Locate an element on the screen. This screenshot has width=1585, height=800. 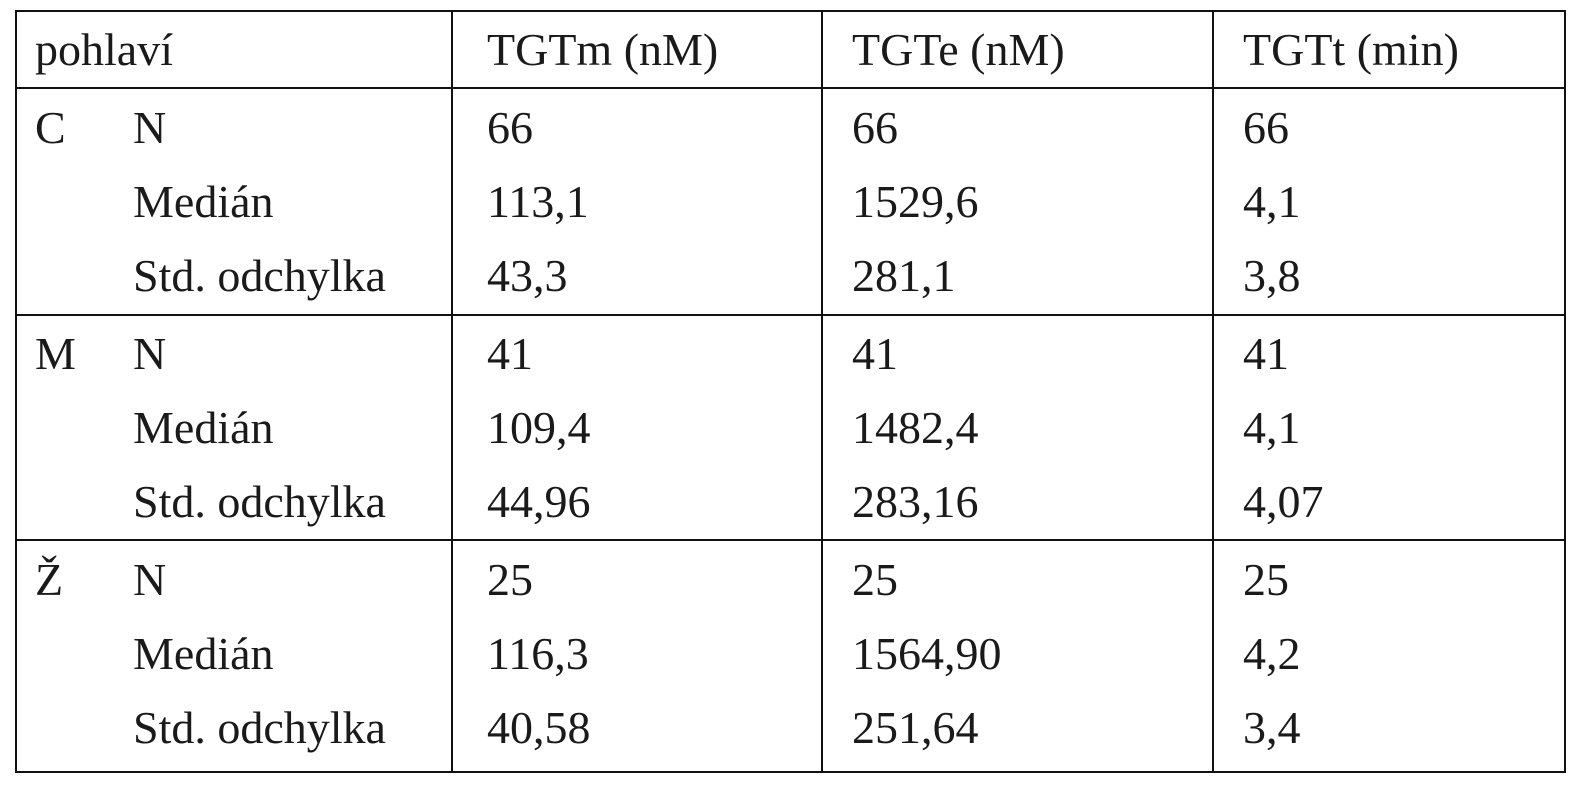
table-cell: 116,3 is located at coordinates (538, 653).